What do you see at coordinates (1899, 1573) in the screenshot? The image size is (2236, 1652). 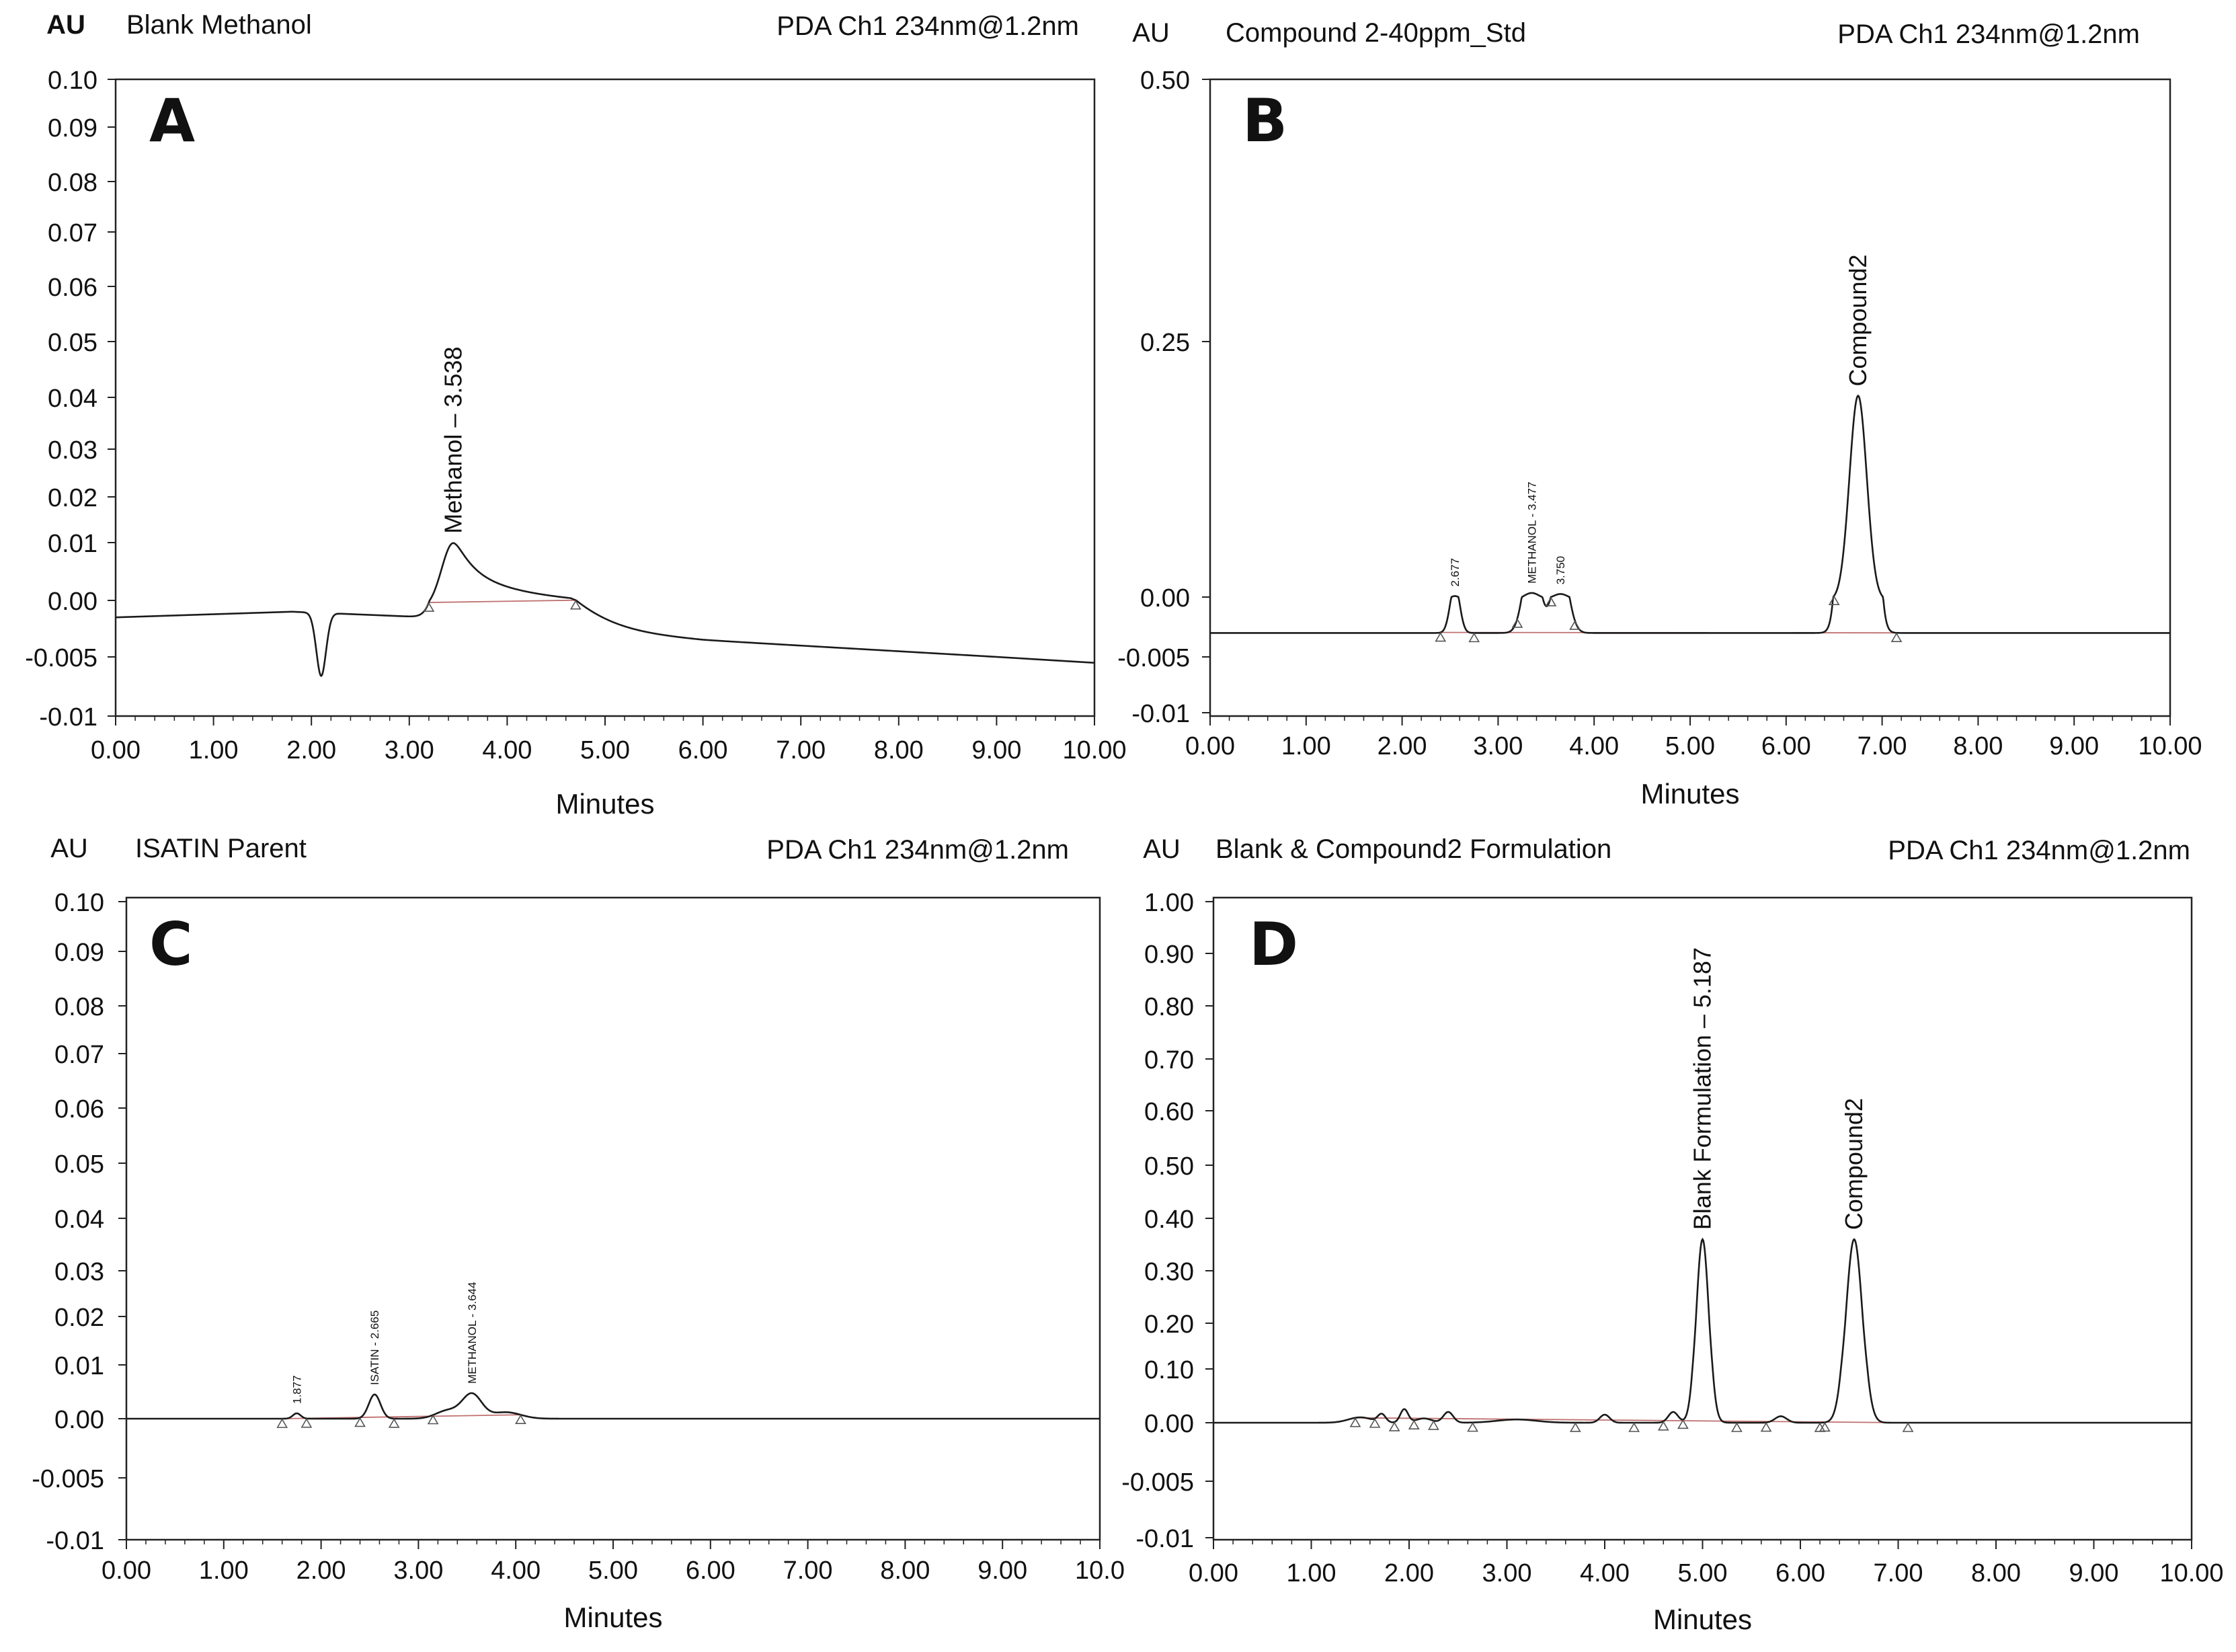 I see `x-tick-label-d: 7.00` at bounding box center [1899, 1573].